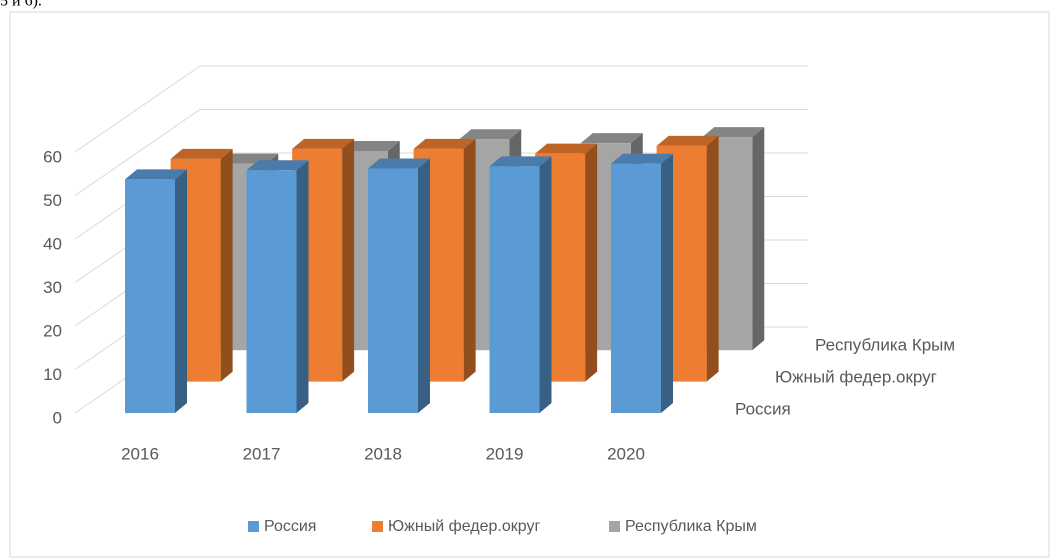 The height and width of the screenshot is (559, 1051). I want to click on x-tick-label: 2020, so click(626, 453).